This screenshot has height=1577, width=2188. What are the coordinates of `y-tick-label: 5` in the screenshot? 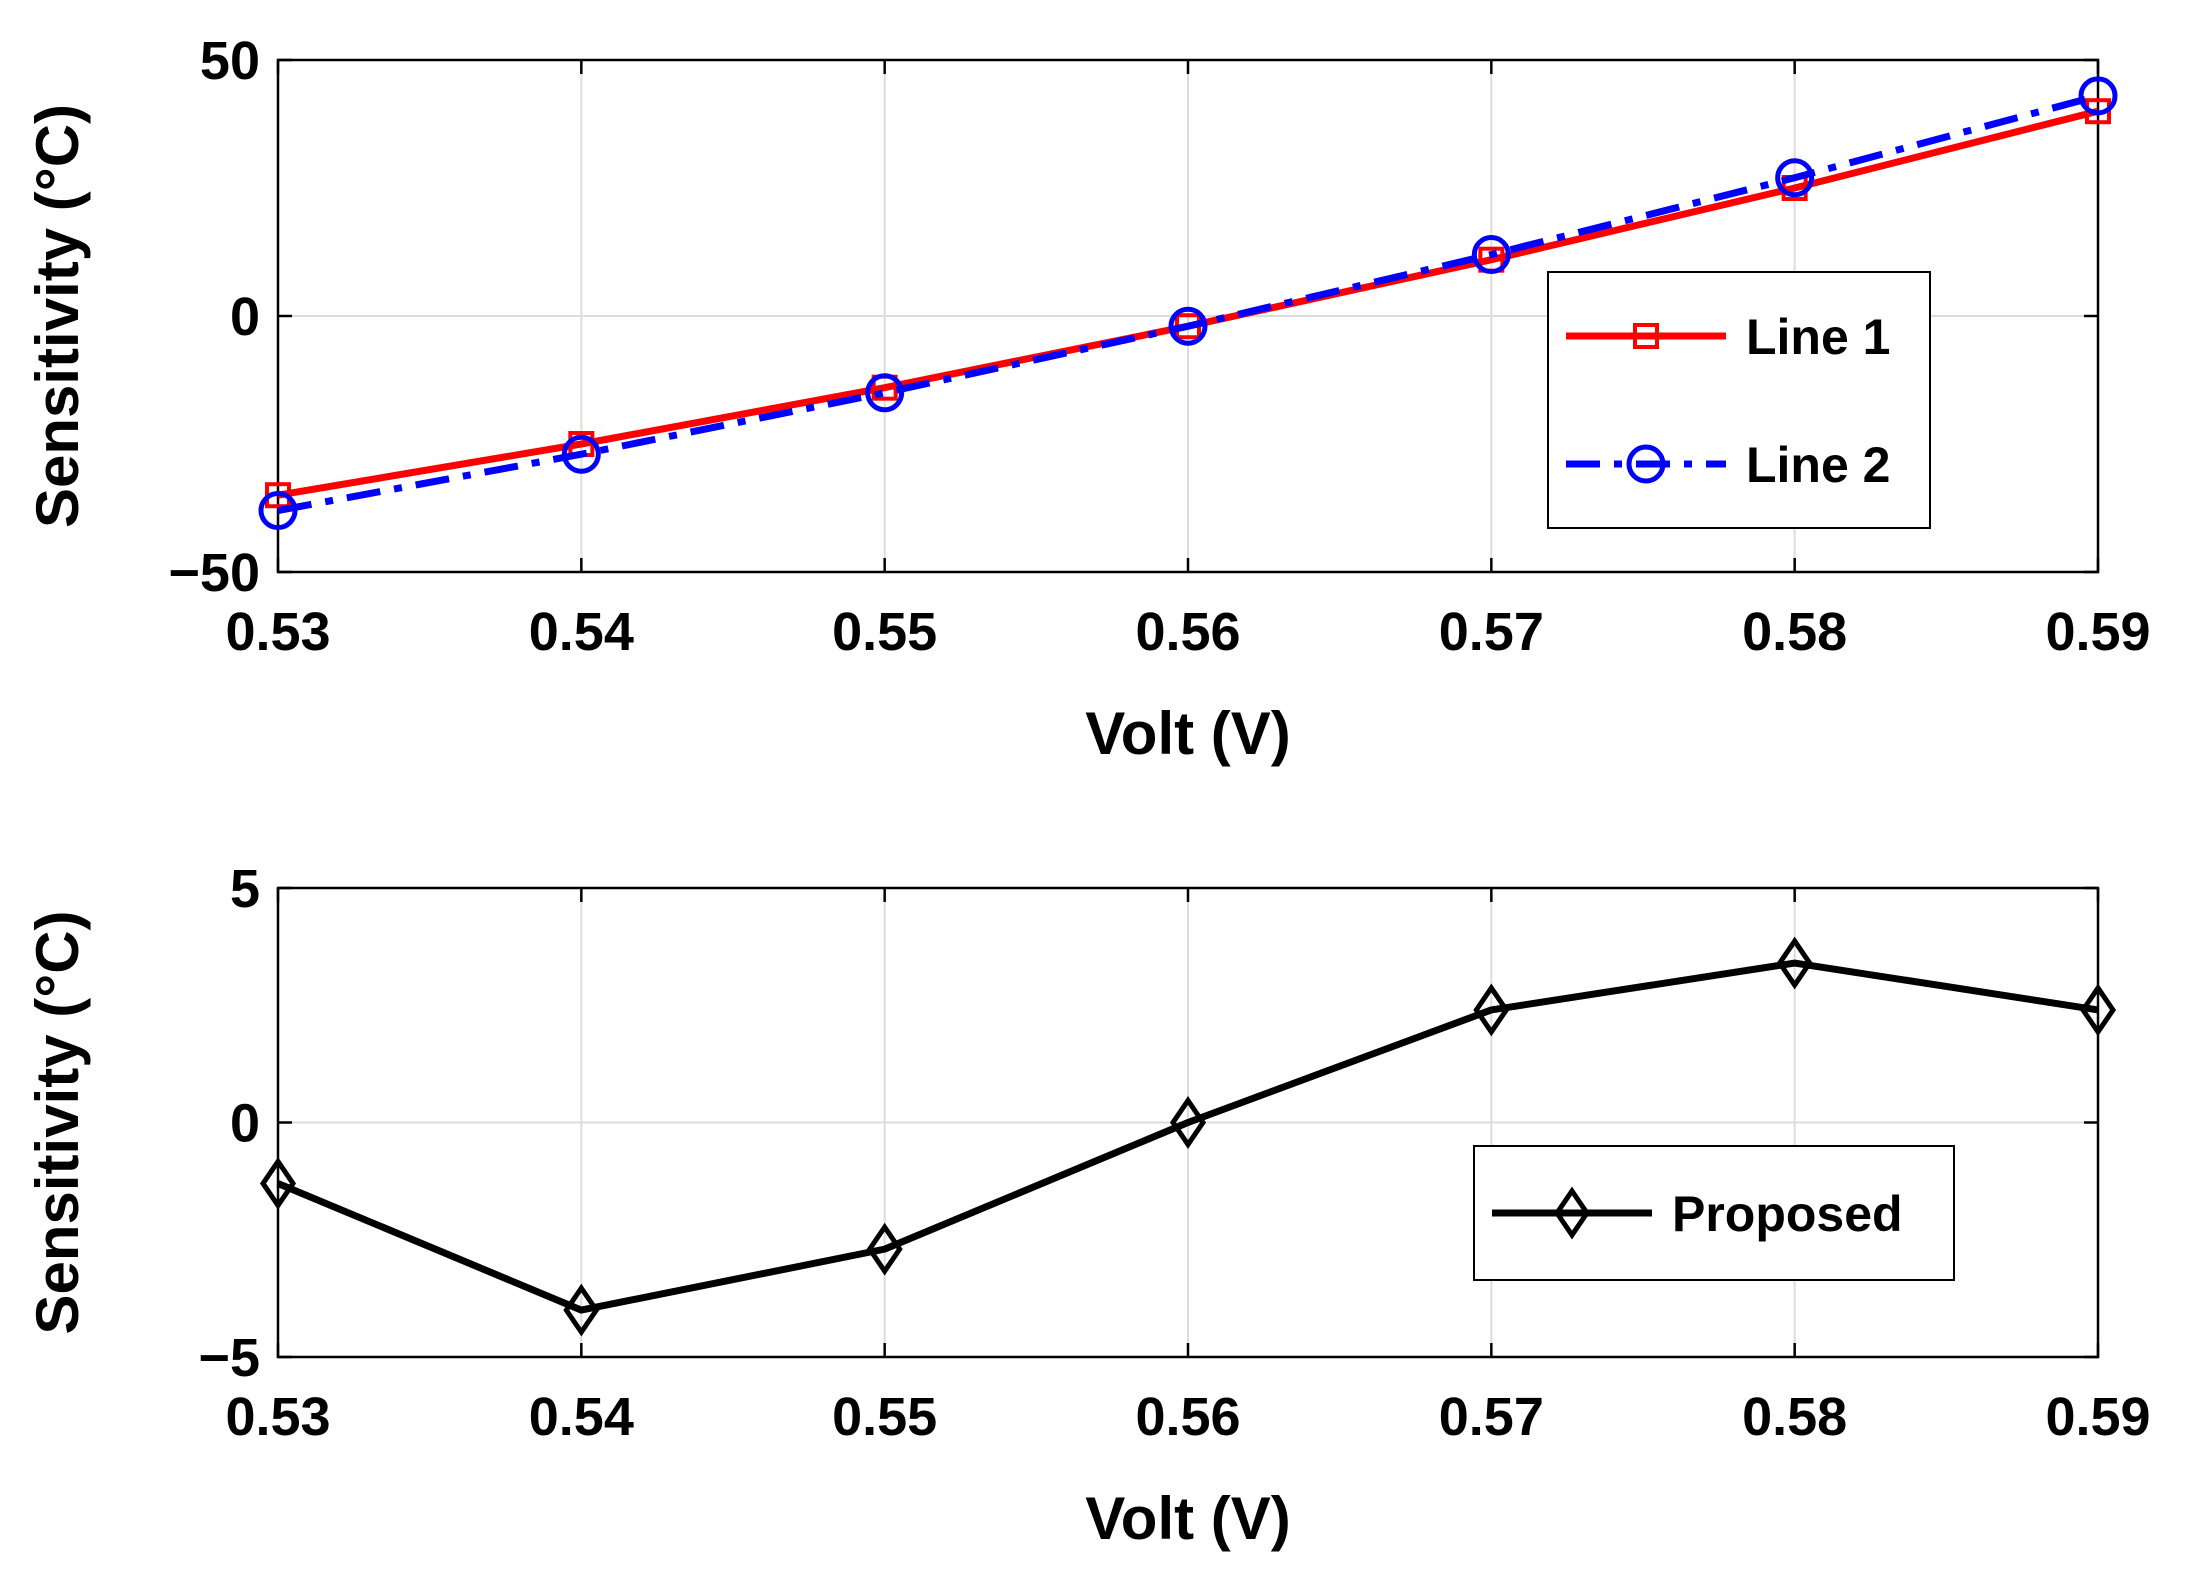 It's located at (245, 889).